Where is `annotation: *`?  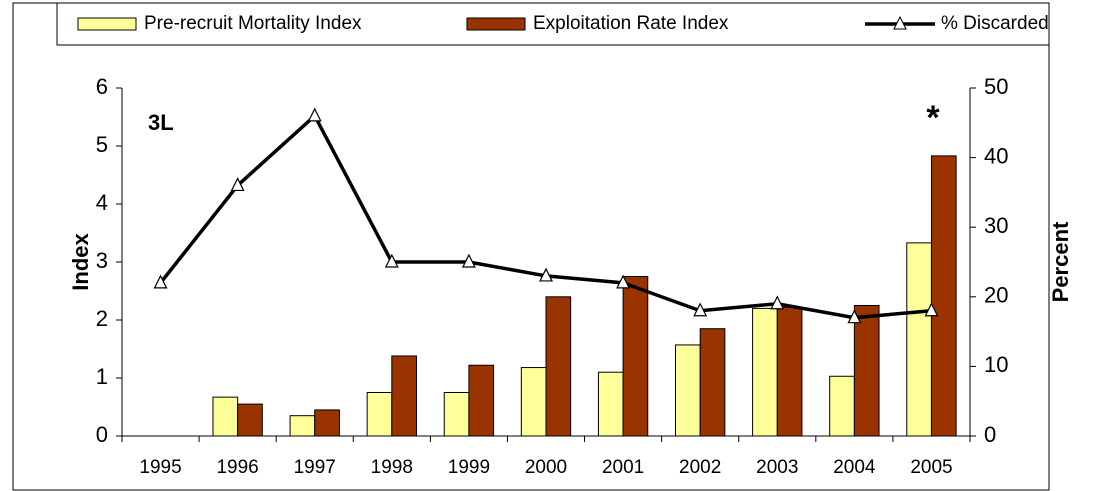 annotation: * is located at coordinates (933, 118).